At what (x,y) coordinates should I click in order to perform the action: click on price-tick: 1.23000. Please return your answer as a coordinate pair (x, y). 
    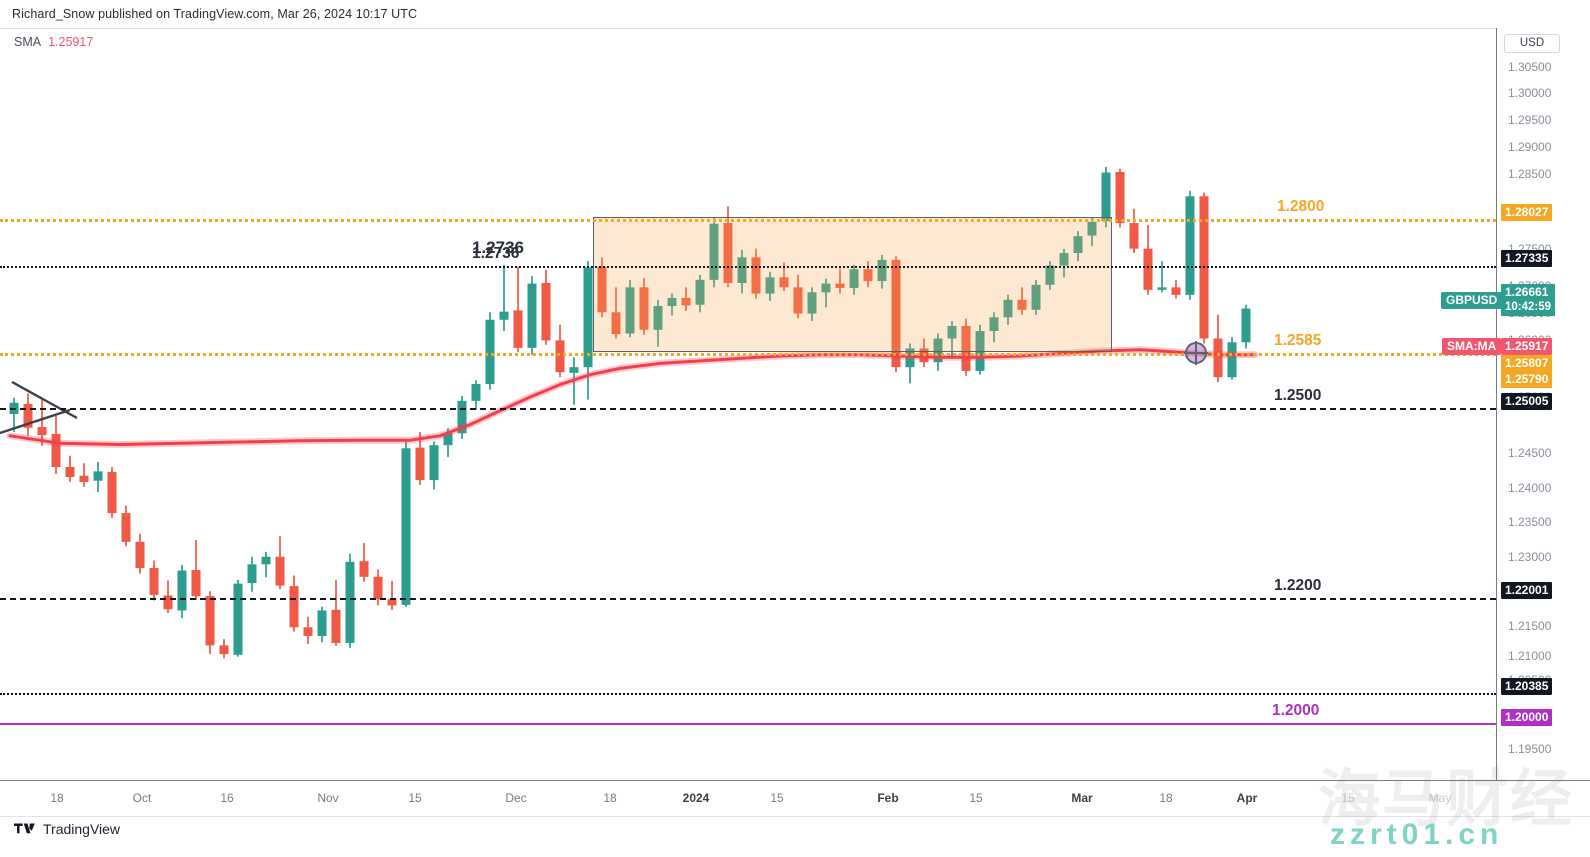
    Looking at the image, I should click on (1530, 557).